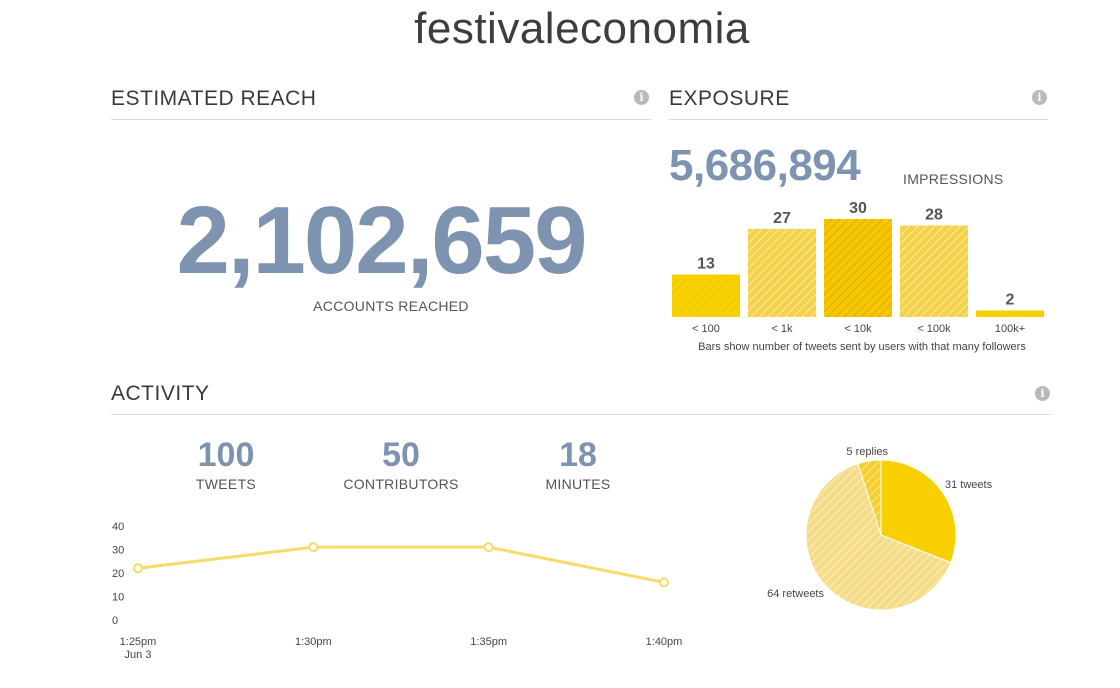  Describe the element at coordinates (578, 455) in the screenshot. I see `stat-minutes-value: 18` at that location.